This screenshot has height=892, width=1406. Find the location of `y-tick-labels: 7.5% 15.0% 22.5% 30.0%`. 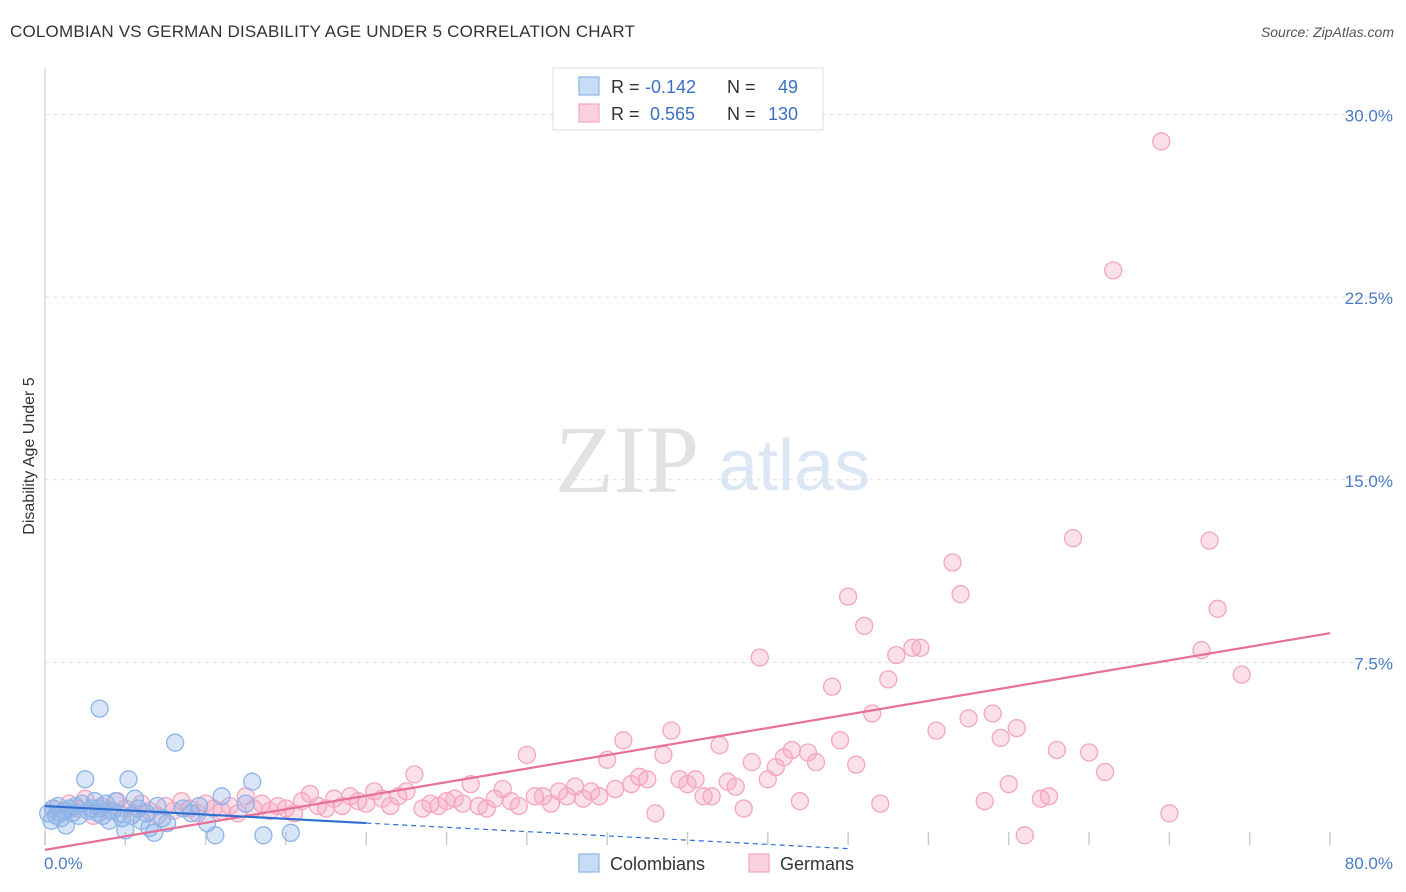

y-tick-labels: 7.5% 15.0% 22.5% 30.0% is located at coordinates (1369, 390).